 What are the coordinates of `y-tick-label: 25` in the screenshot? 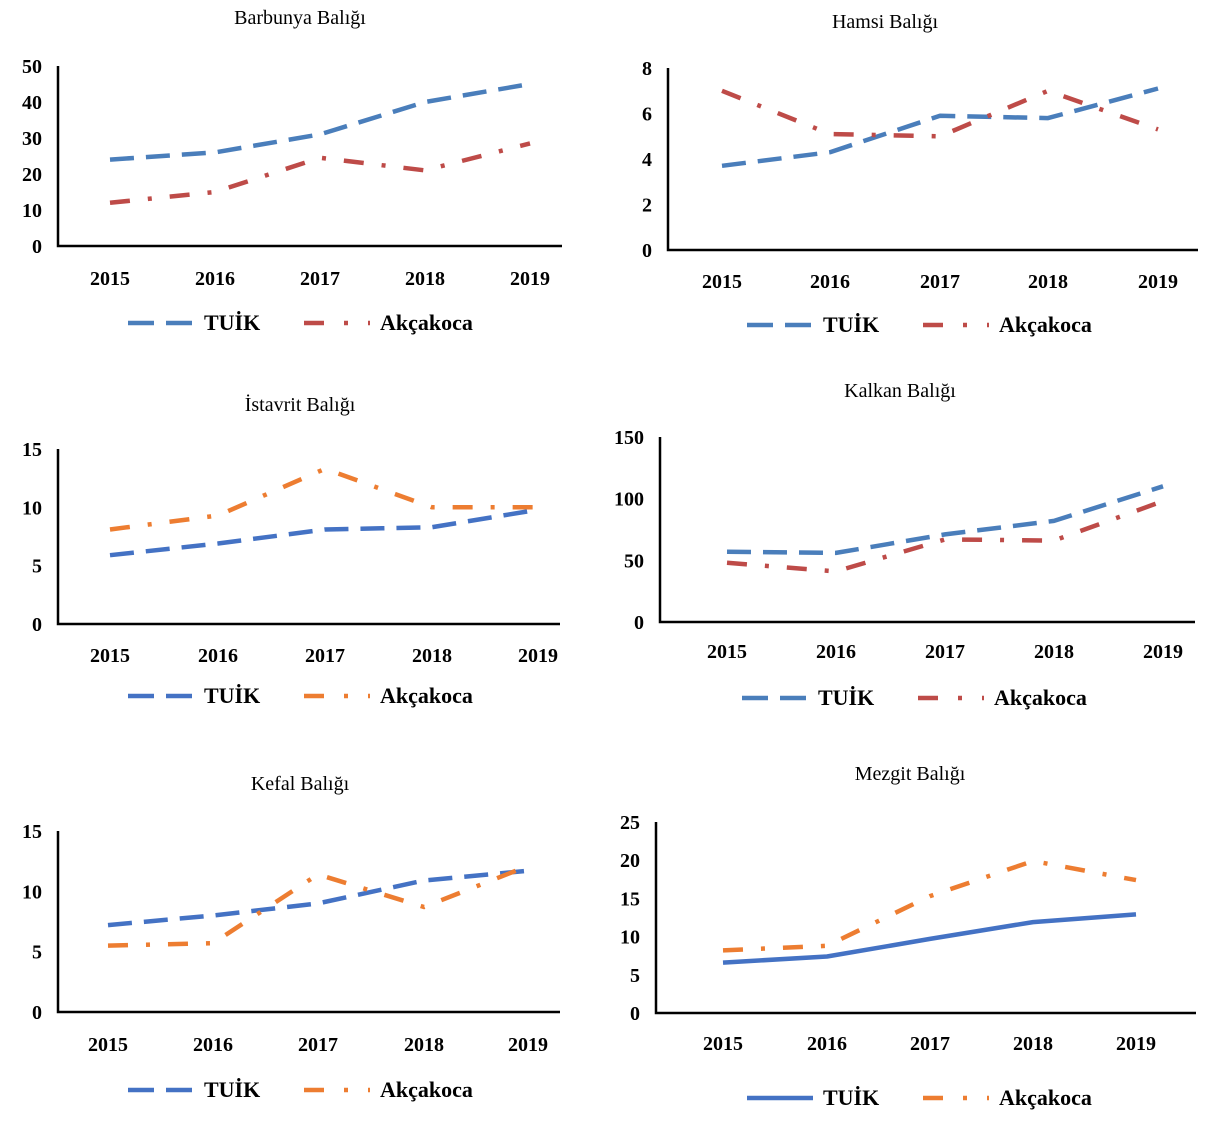 It's located at (630, 823).